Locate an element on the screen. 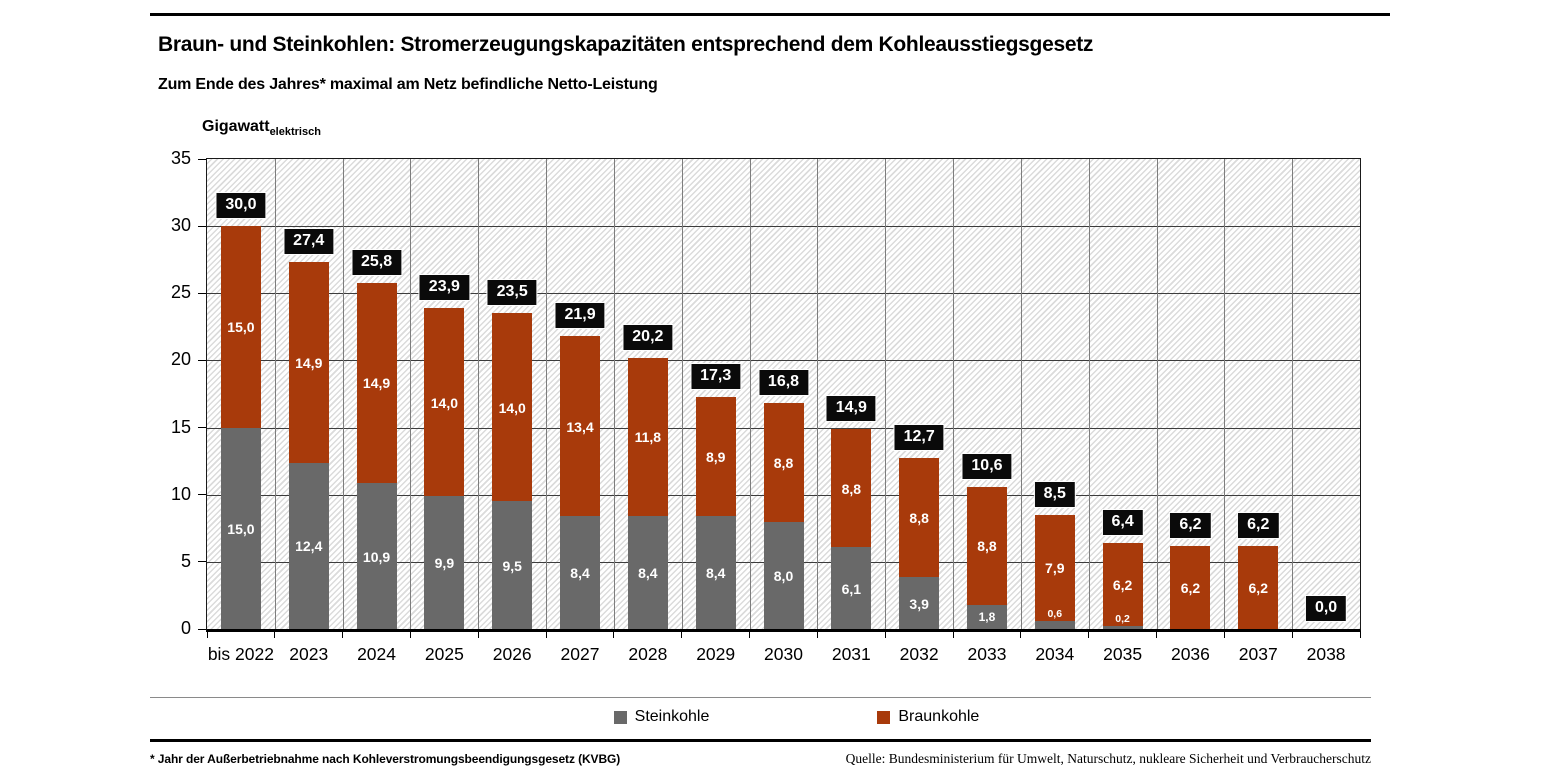 The width and height of the screenshot is (1545, 775). x-axis-category-label: 2035 is located at coordinates (1123, 654).